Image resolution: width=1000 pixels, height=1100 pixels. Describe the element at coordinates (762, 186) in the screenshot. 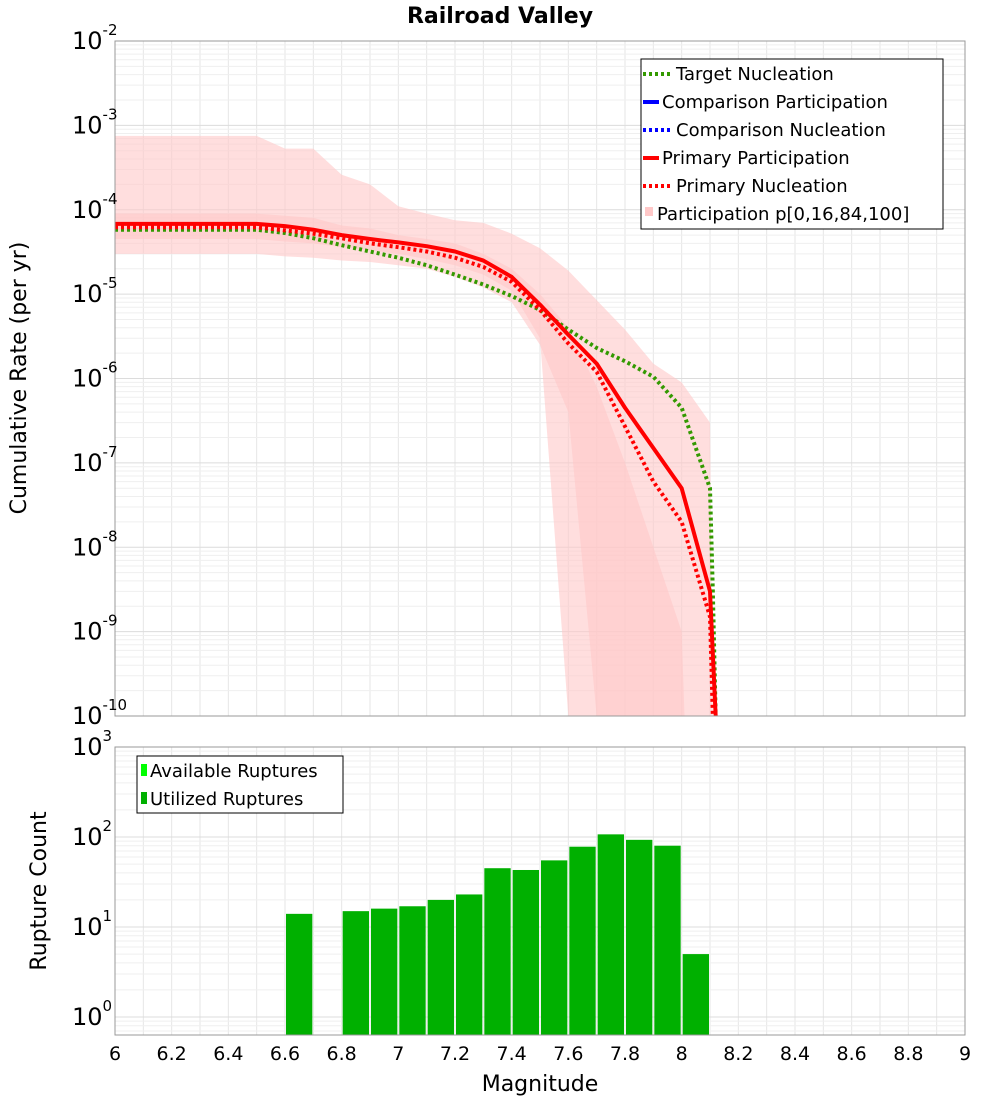

I see `legend-label-primary-nucleation: Primary Nucleation` at that location.